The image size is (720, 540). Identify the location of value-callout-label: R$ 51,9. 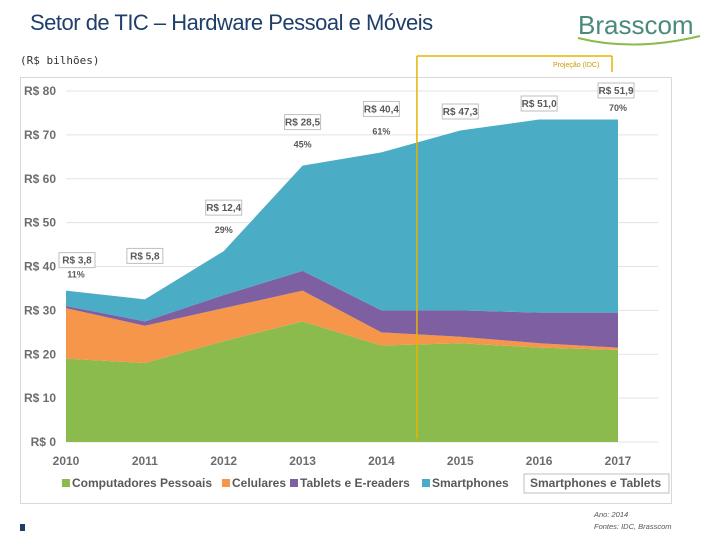
(615, 91).